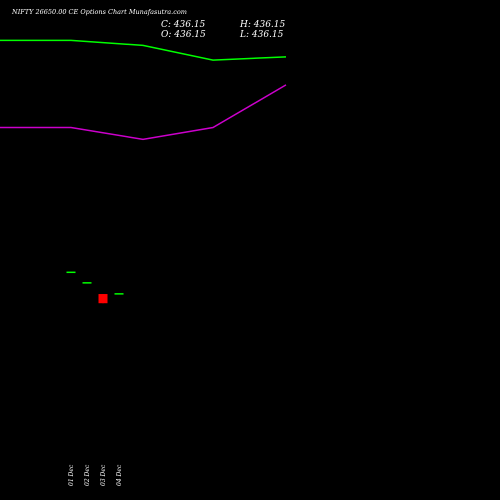 The height and width of the screenshot is (500, 500). Describe the element at coordinates (261, 35) in the screenshot. I see `low-value: L: 436.15` at that location.